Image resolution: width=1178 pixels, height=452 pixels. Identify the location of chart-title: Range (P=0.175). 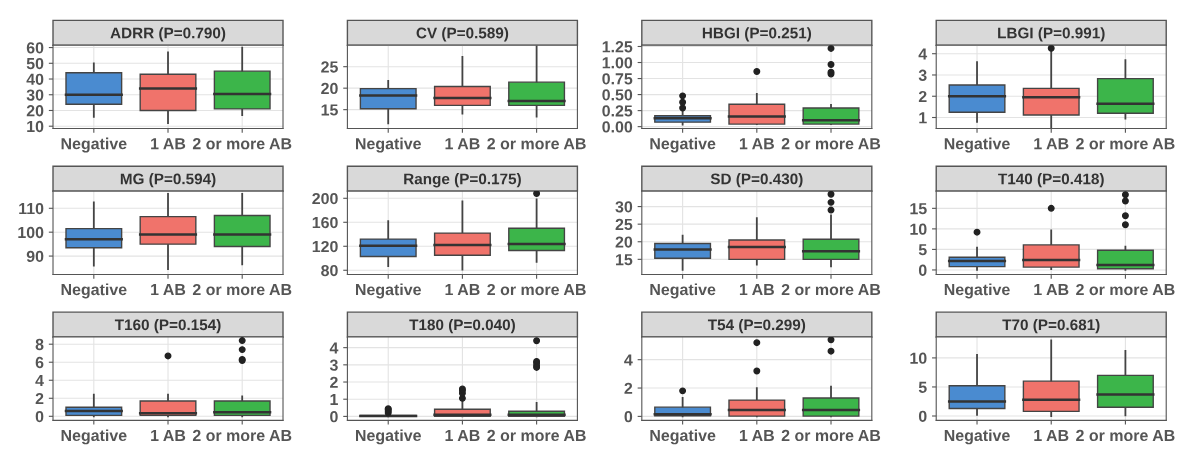
(462, 180).